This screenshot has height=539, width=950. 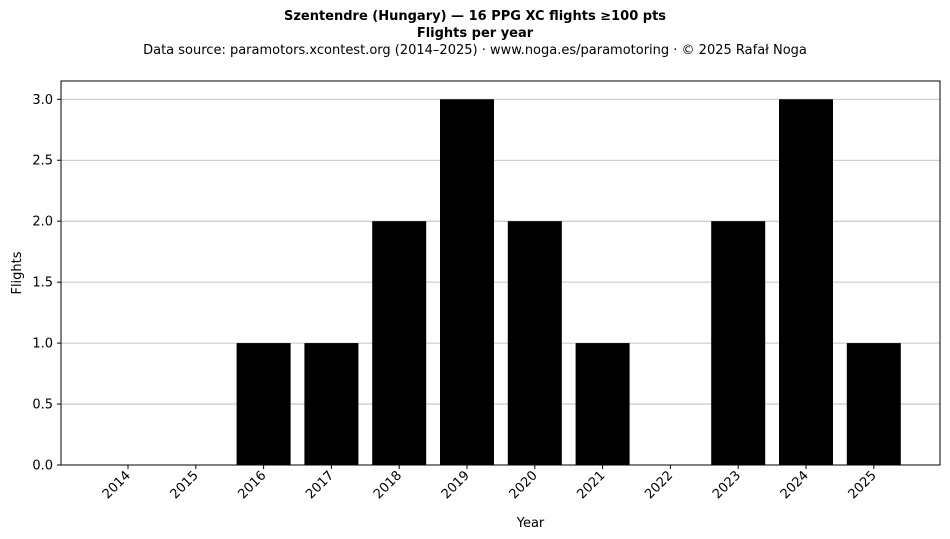 I want to click on x-tick-label: 2014, so click(x=117, y=485).